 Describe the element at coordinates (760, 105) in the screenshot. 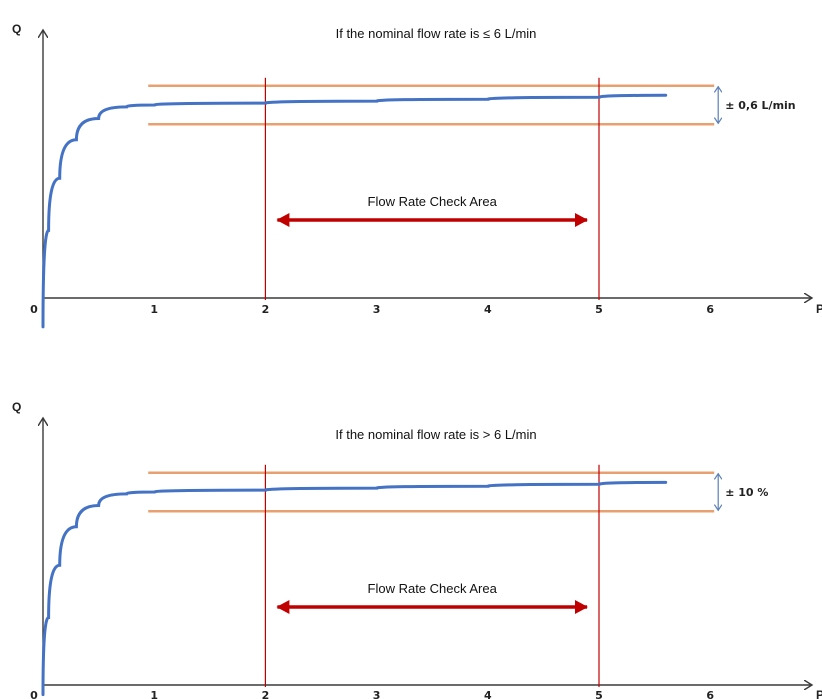

I see `tolerance-label: ± 0,6 L/min` at that location.